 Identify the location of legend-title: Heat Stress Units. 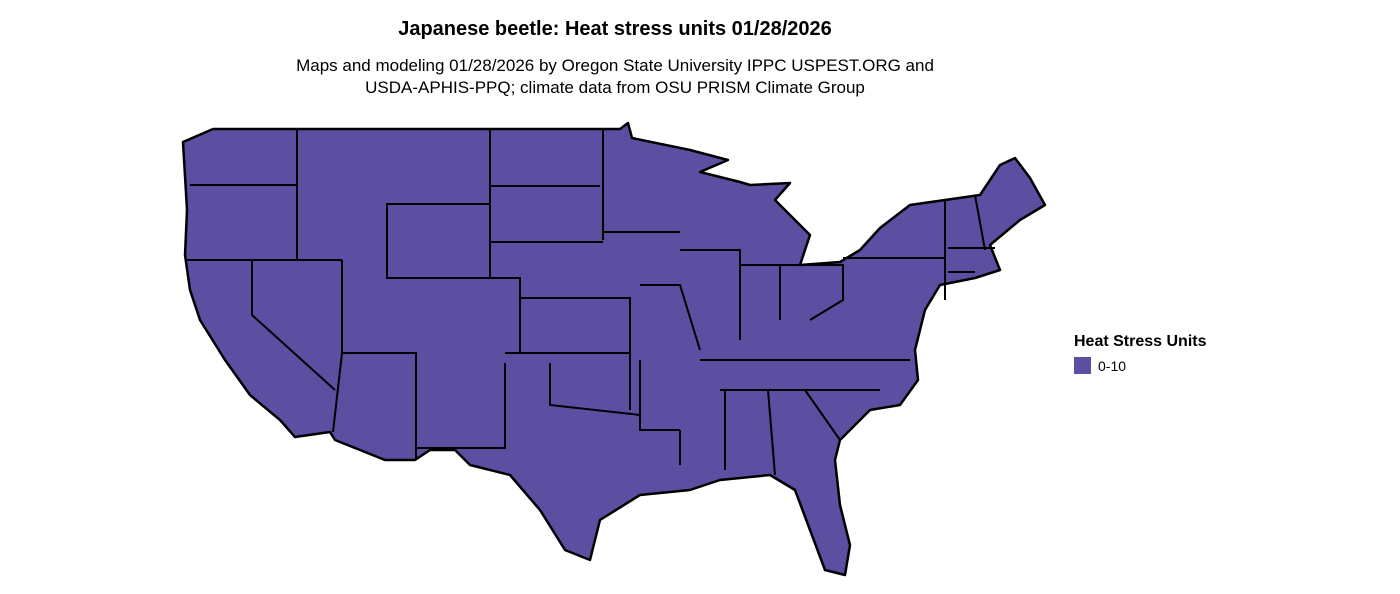
(1140, 341).